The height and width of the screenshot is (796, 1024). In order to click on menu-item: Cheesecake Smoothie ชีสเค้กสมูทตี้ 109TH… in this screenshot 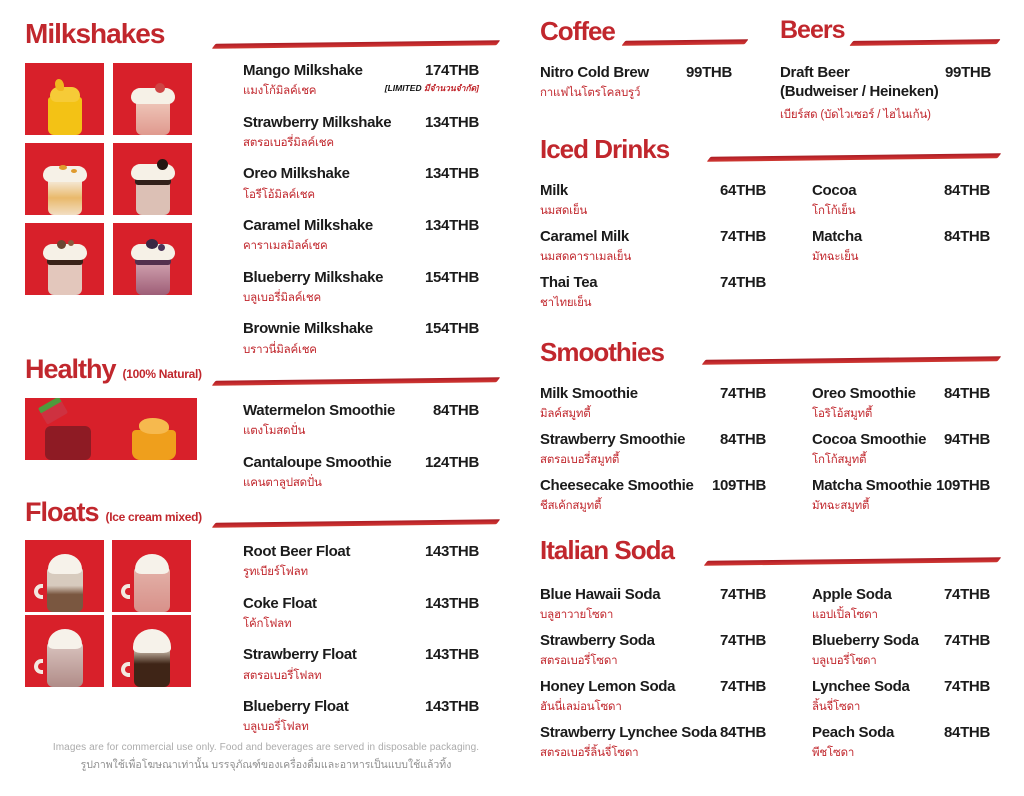, I will do `click(653, 498)`.